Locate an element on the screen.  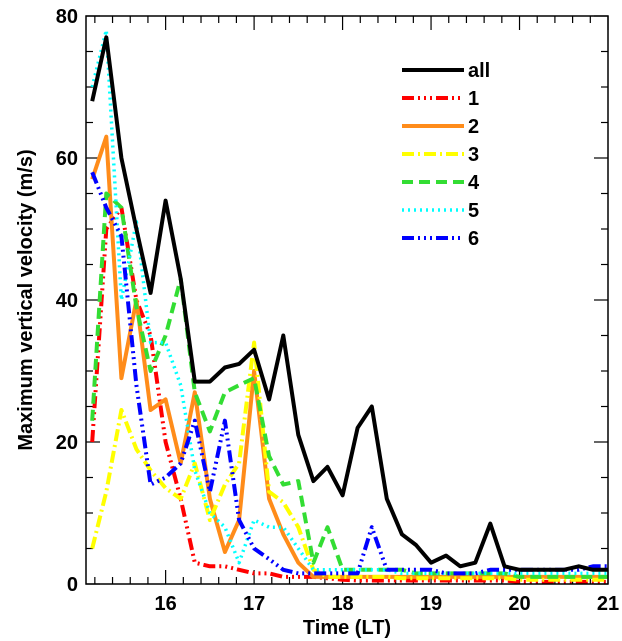
x-tick-label: 17 is located at coordinates (254, 604).